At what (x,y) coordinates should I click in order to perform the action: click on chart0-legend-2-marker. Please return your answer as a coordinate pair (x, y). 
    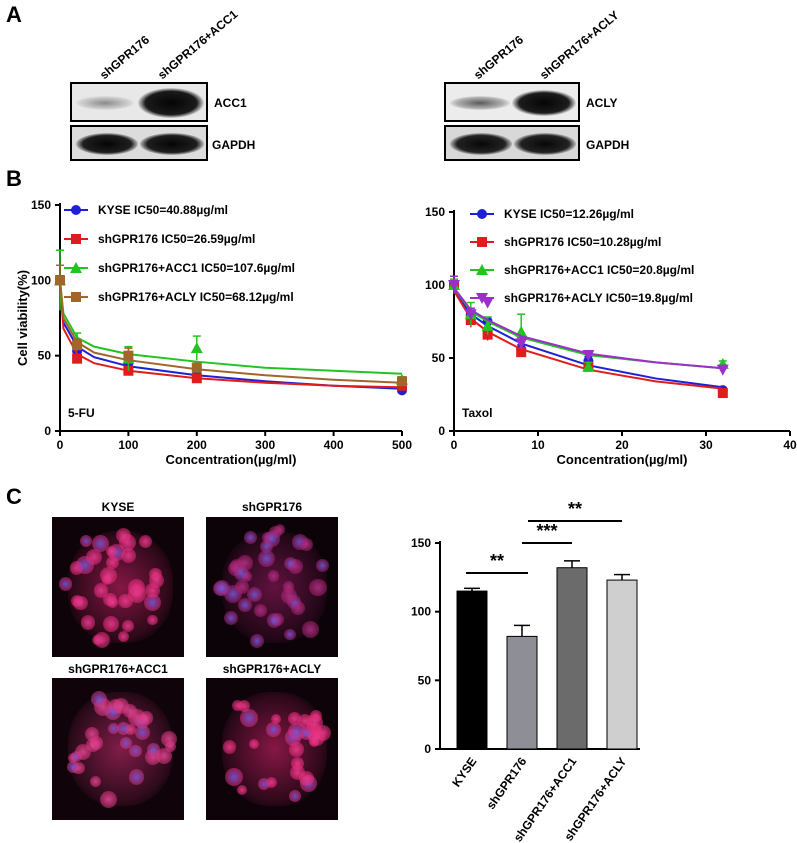
    Looking at the image, I should click on (76, 267).